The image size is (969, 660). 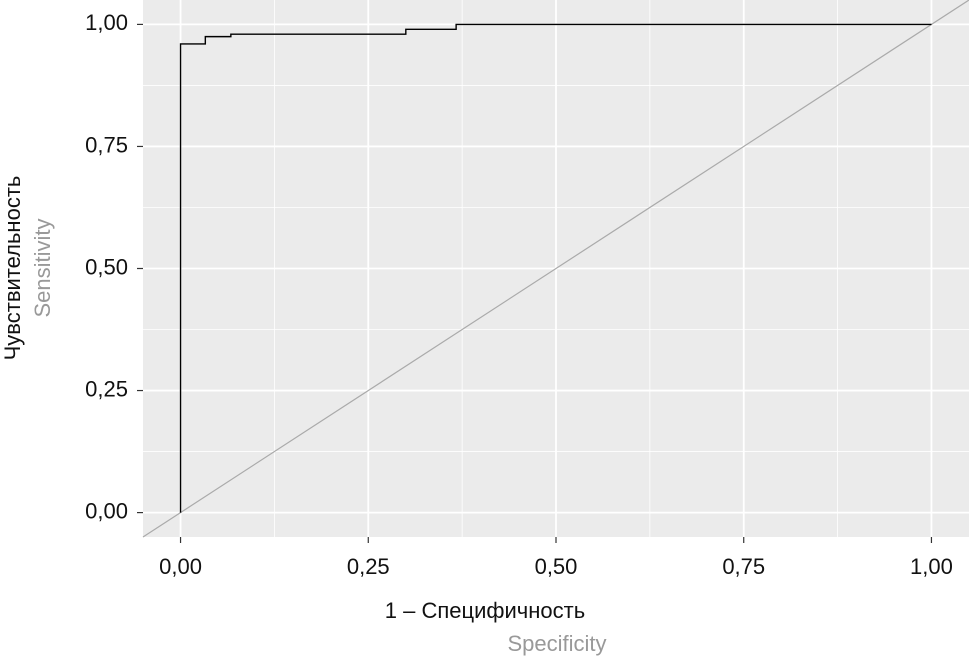 I want to click on y-axis-title: Чувствительность, so click(x=12, y=268).